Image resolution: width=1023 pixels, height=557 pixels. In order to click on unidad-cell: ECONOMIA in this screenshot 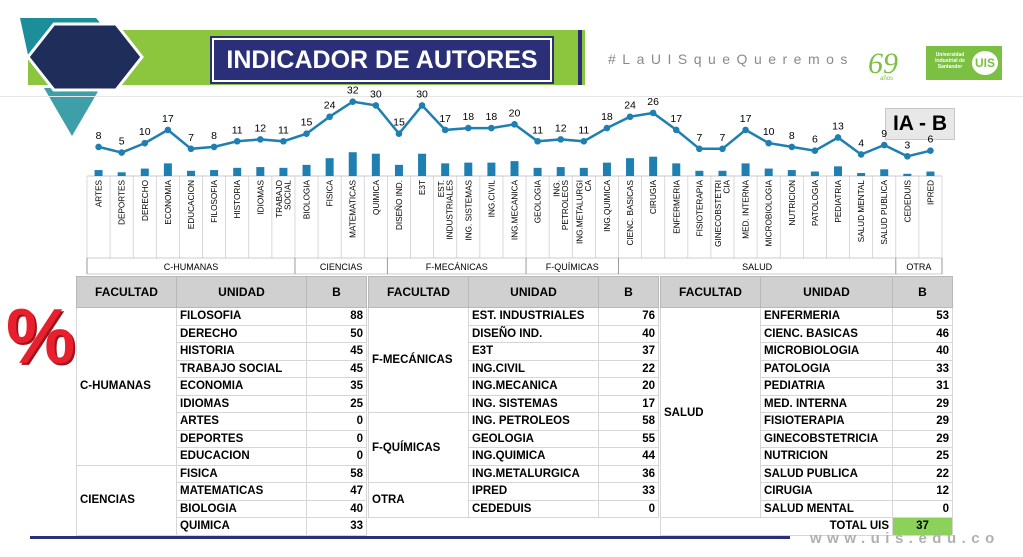, I will do `click(241, 386)`.